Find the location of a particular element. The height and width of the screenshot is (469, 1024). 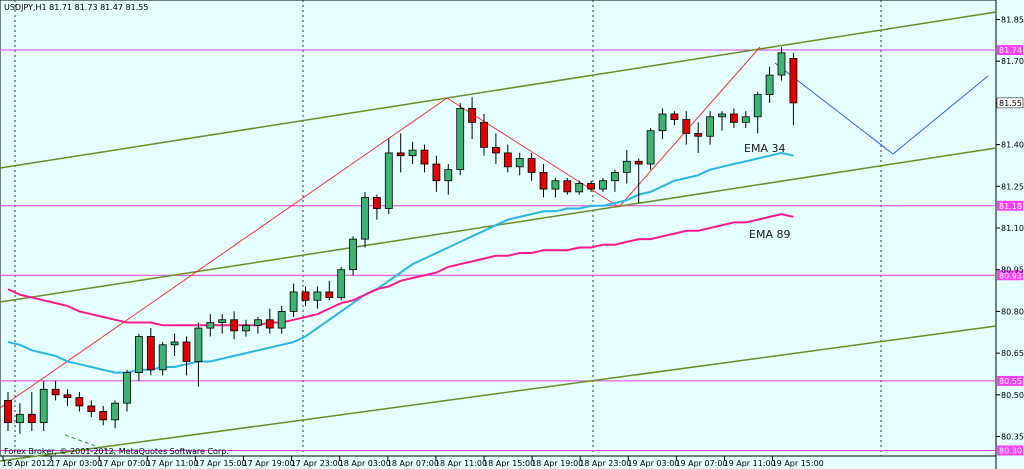

time-tick-label: 18 Apr 03:00 is located at coordinates (365, 463).